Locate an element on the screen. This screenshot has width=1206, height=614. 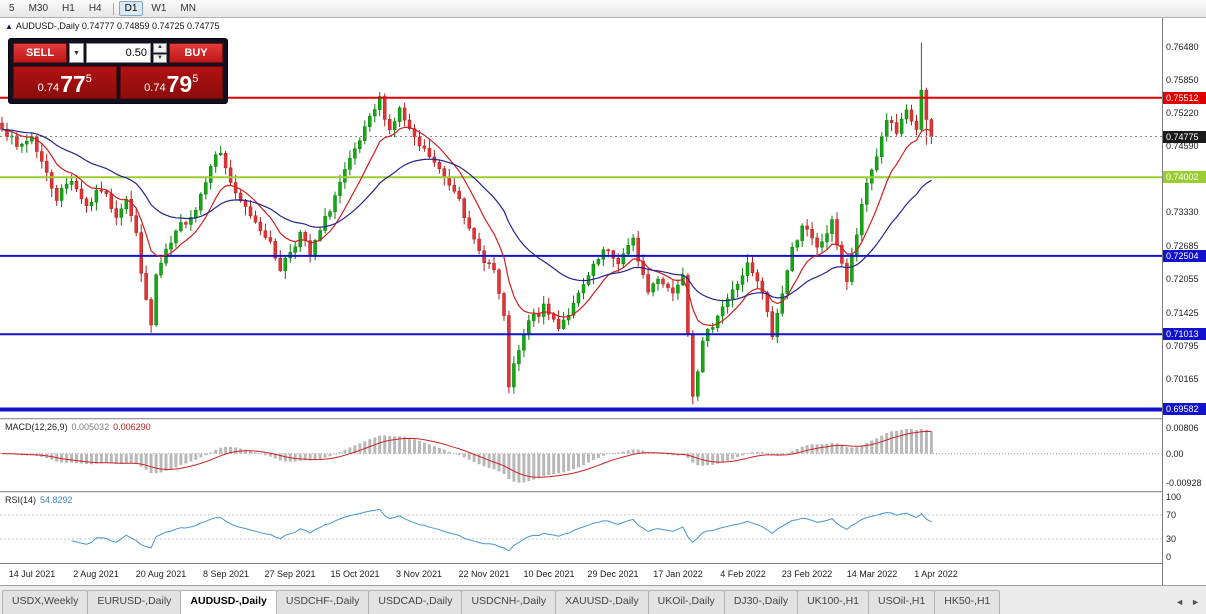
tabs-scroll-left-button: ◄ is located at coordinates (1180, 602).